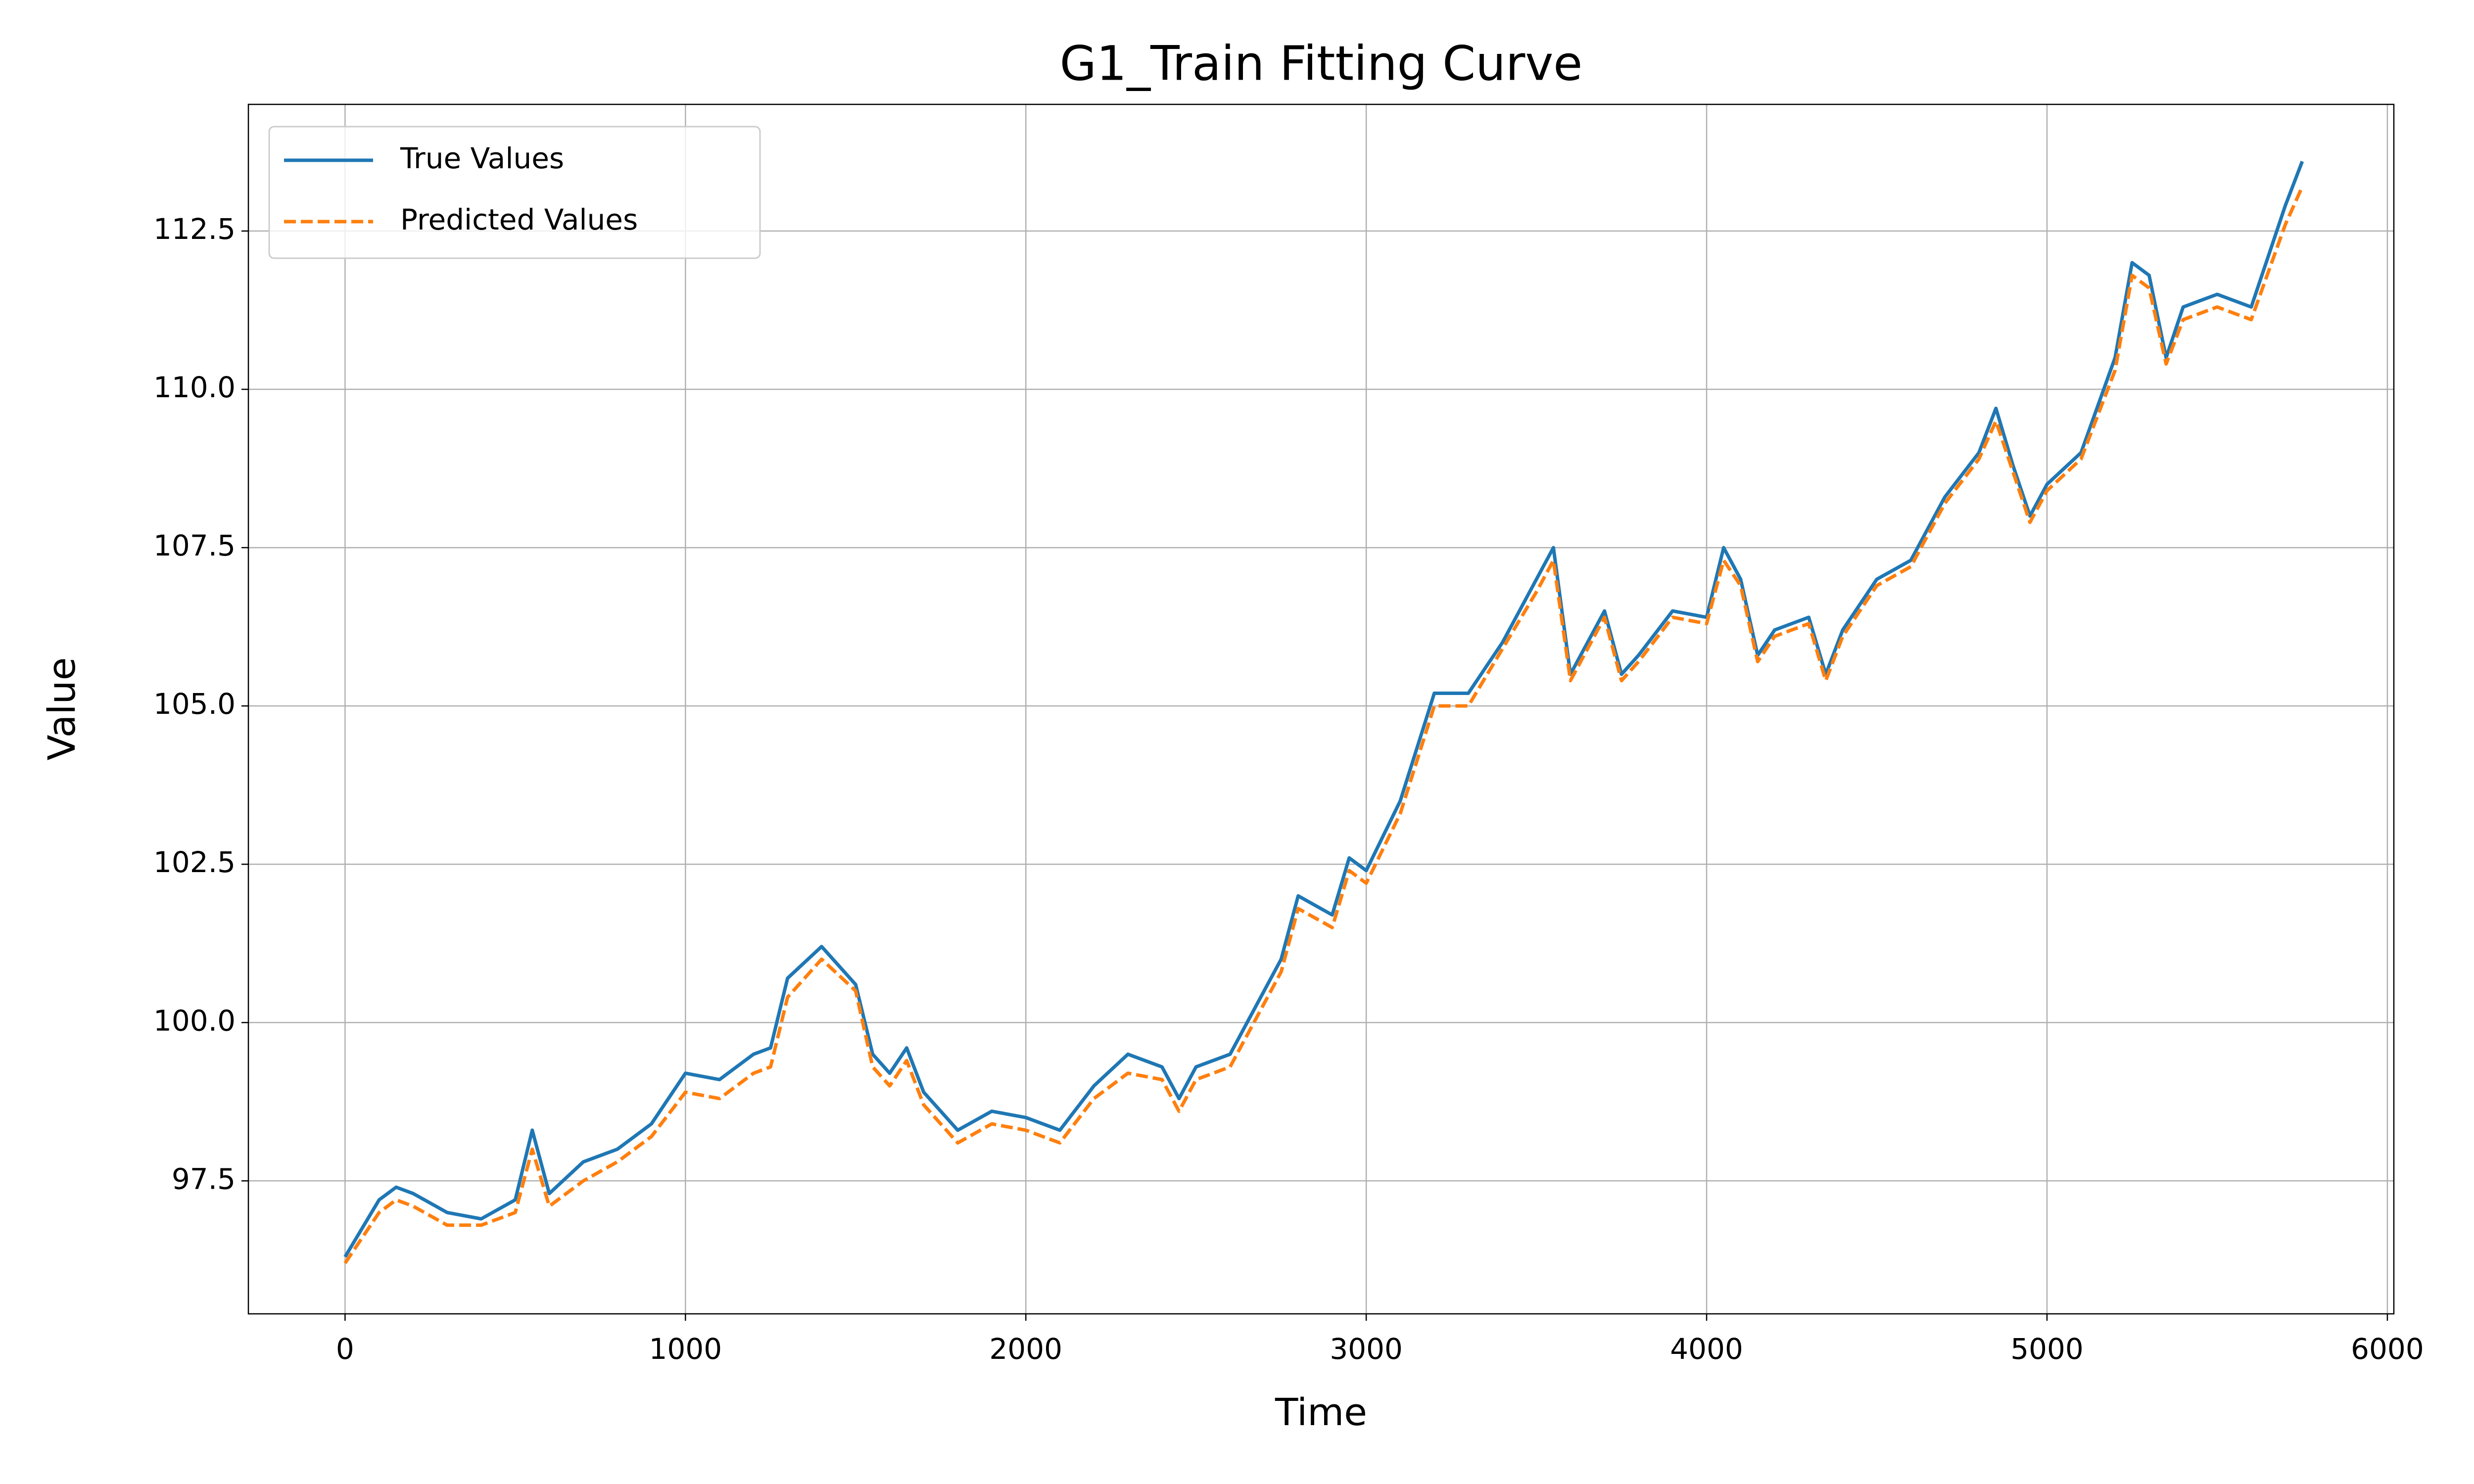 The image size is (2474, 1484). I want to click on chart-title: G1_Train Fitting Curve, so click(1321, 63).